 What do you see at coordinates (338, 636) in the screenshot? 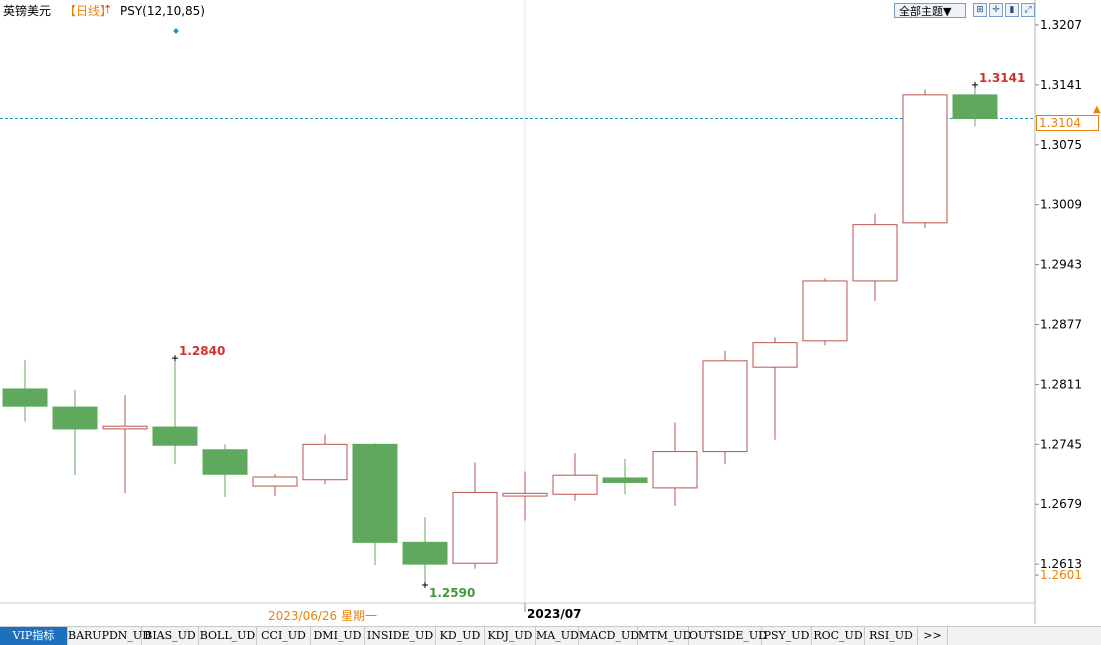
I see `tab-dmi-ud: DMI_UD` at bounding box center [338, 636].